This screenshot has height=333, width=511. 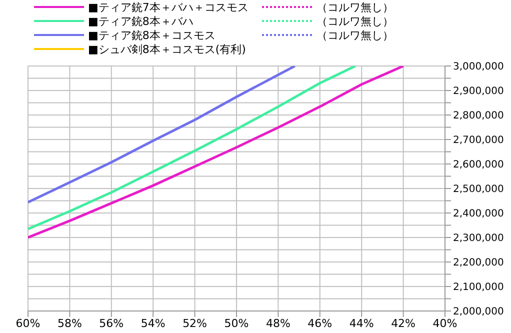 What do you see at coordinates (361, 323) in the screenshot?
I see `x-tick-label: 44%` at bounding box center [361, 323].